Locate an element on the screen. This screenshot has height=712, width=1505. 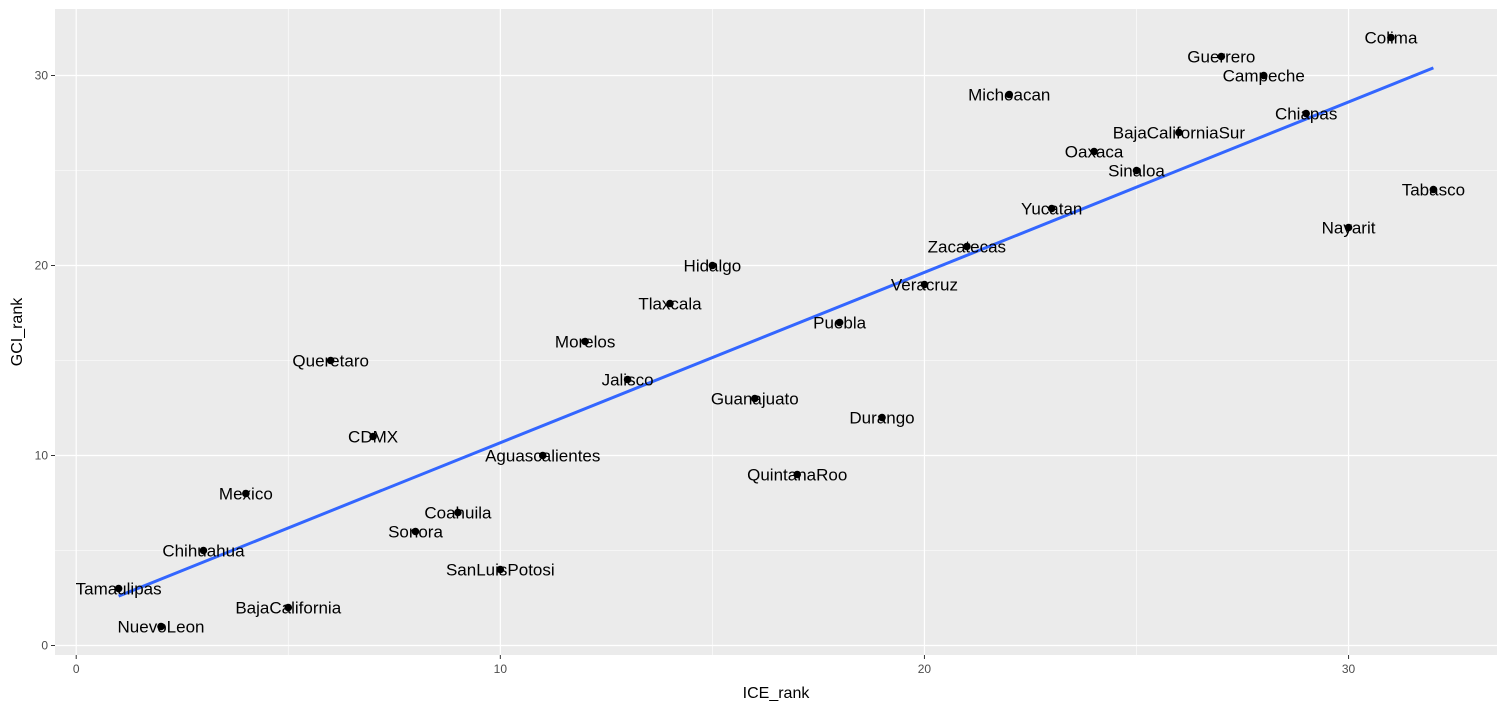
point-label: Guerrero is located at coordinates (1221, 57).